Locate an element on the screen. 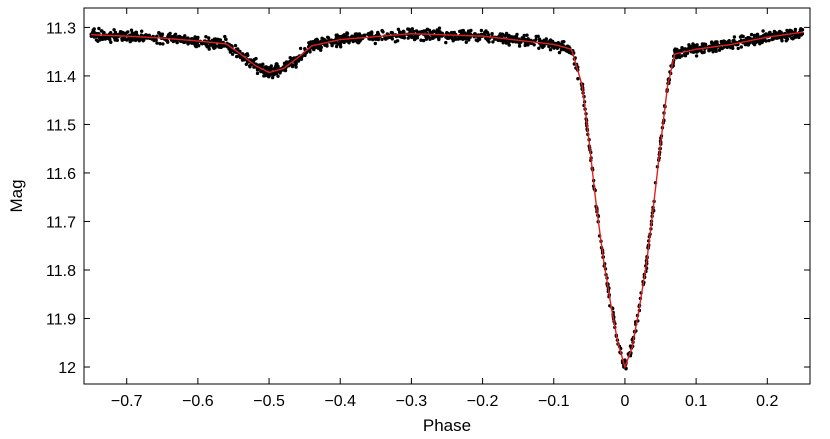 This screenshot has width=830, height=439. y-tick-label: 11.4 is located at coordinates (61, 77).